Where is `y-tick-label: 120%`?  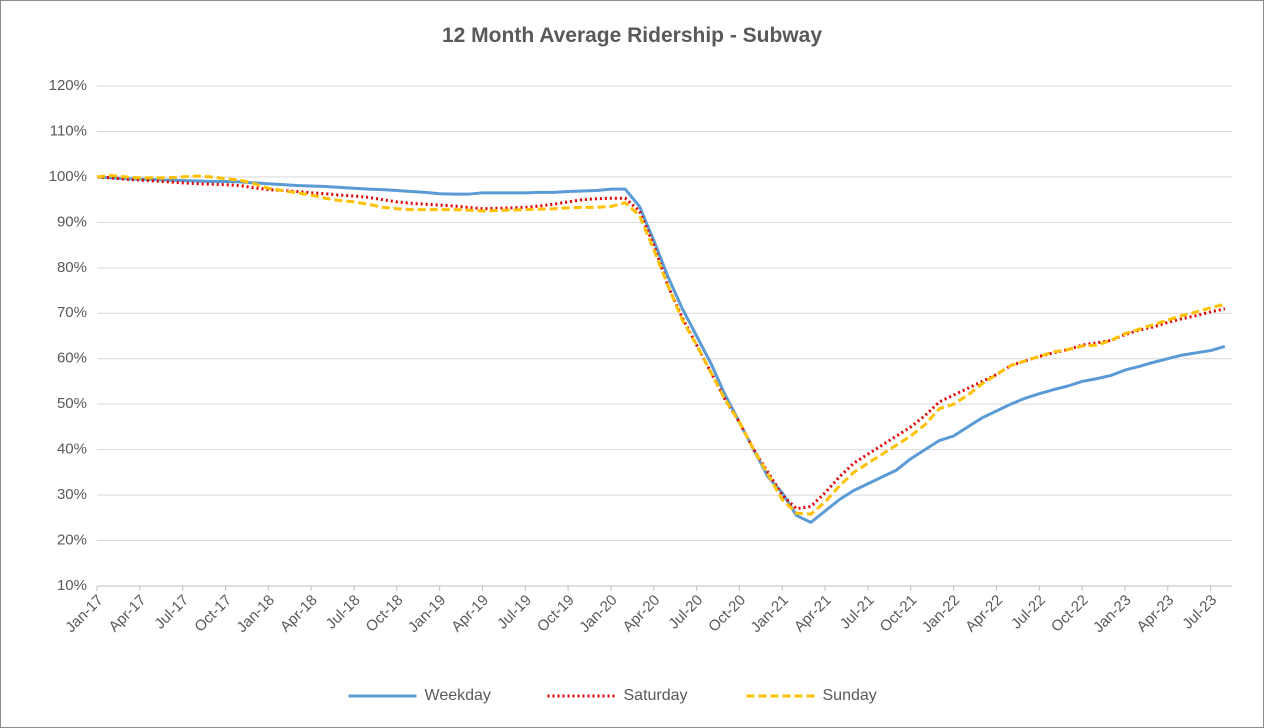
y-tick-label: 120% is located at coordinates (68, 85).